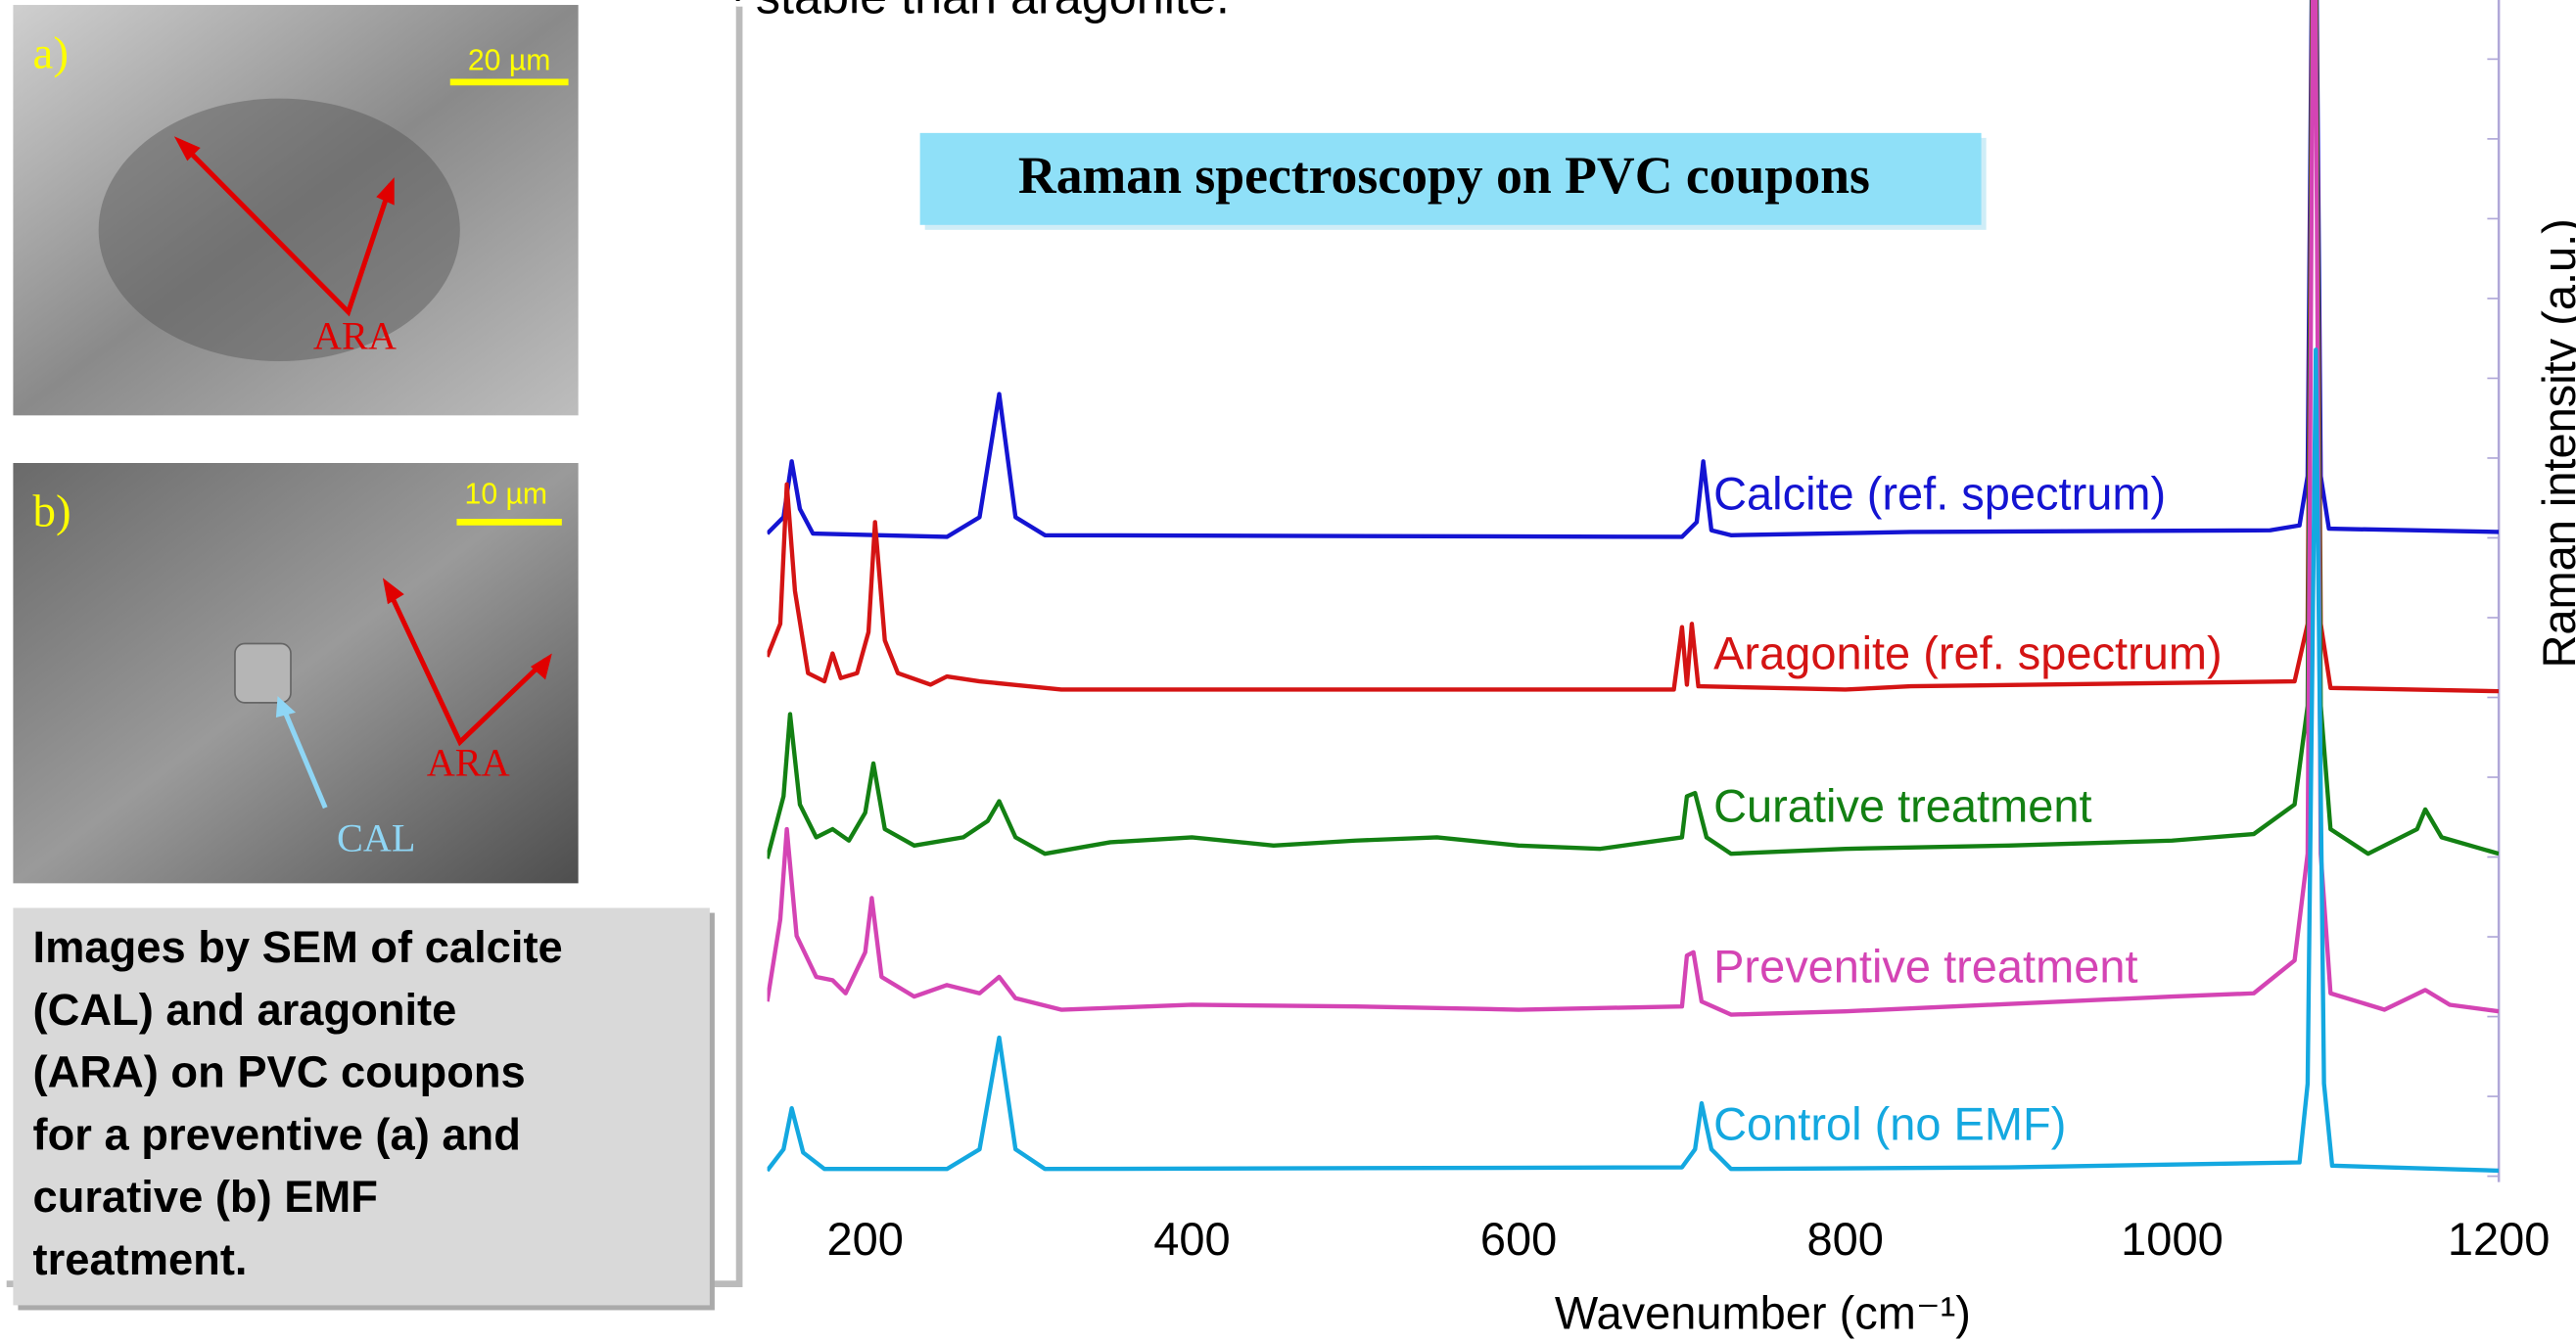 The image size is (2576, 1343). Describe the element at coordinates (140, 1259) in the screenshot. I see `caption-line: treatment.` at that location.